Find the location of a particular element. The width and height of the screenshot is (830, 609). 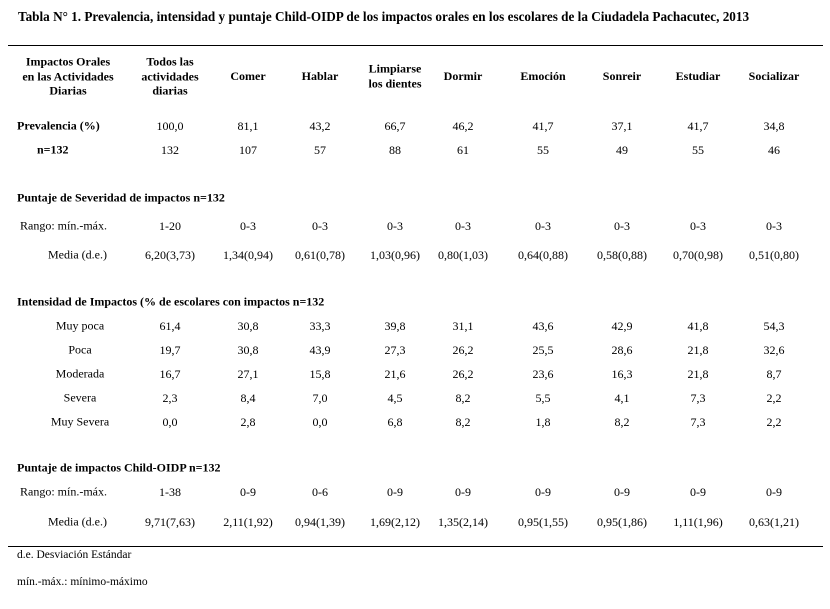

row-label: Moderada is located at coordinates (80, 373).